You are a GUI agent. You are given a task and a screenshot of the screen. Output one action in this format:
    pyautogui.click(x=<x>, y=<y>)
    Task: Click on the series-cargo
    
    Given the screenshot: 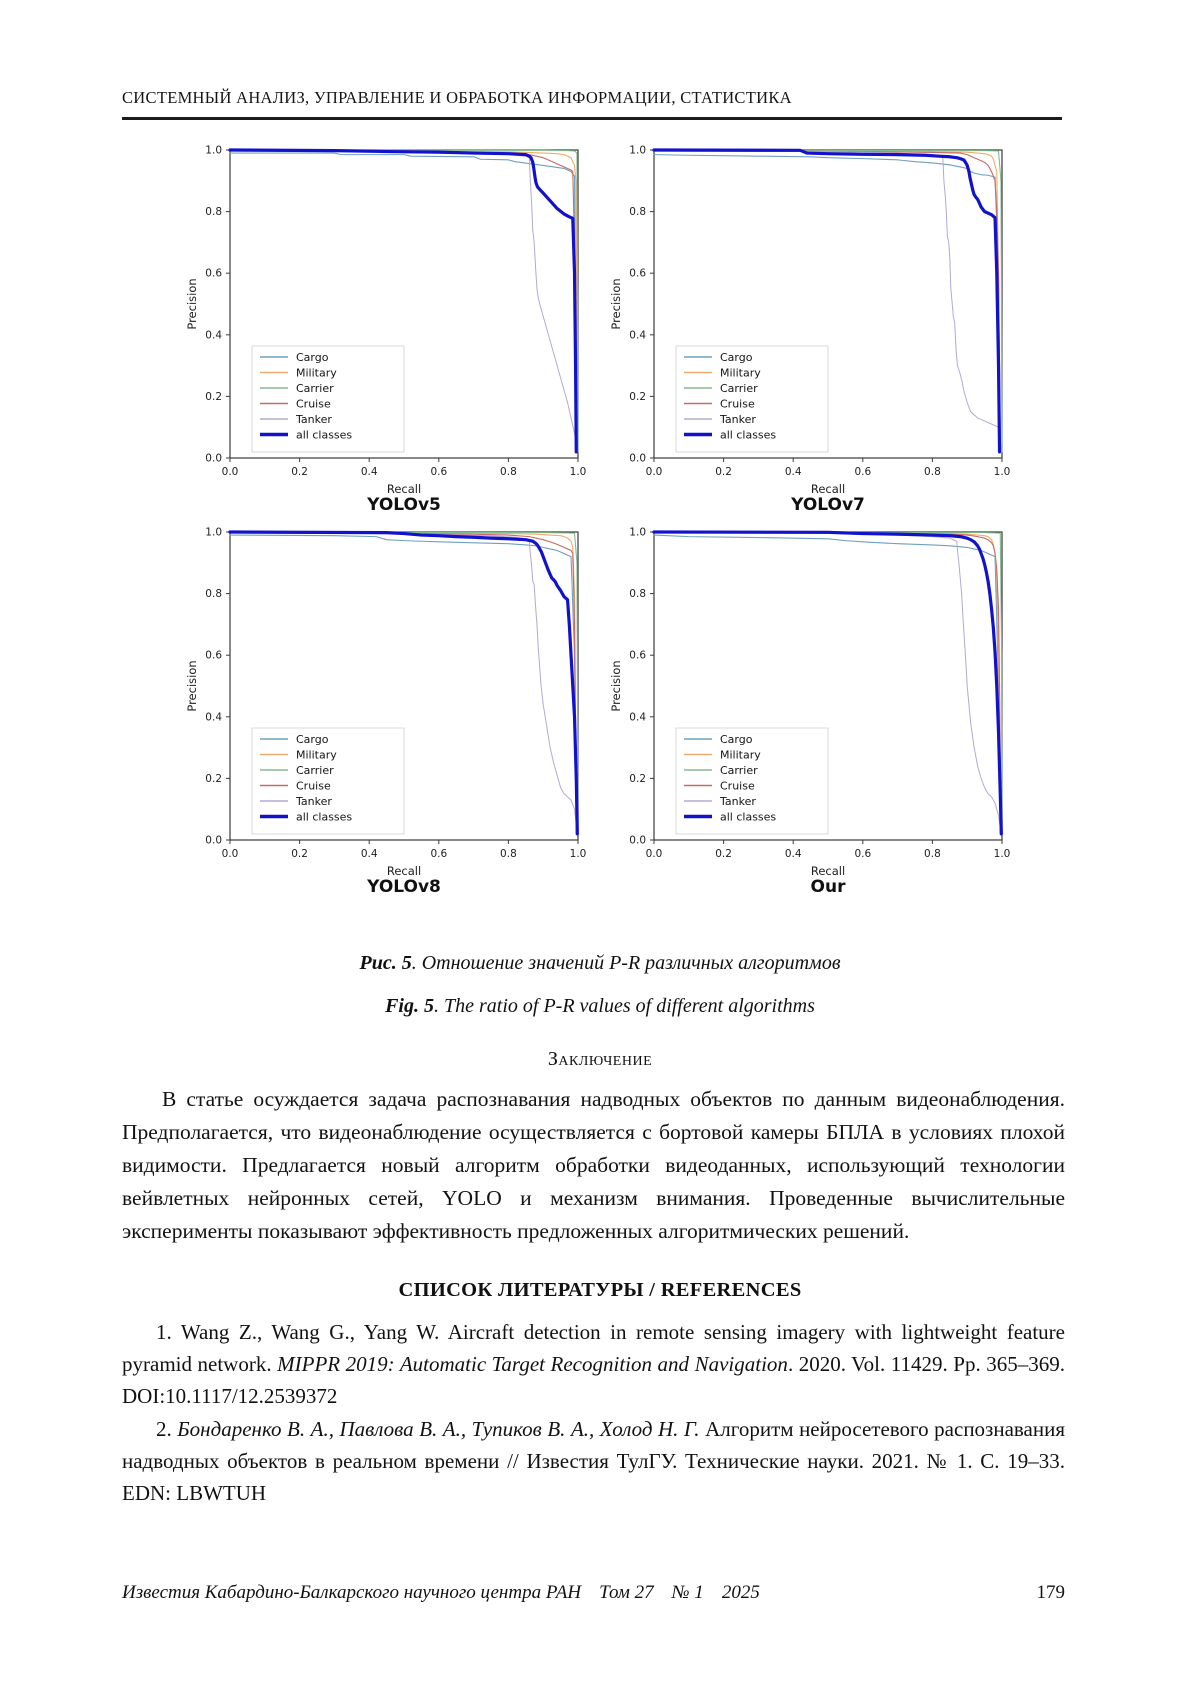 What is the action you would take?
    pyautogui.click(x=827, y=303)
    